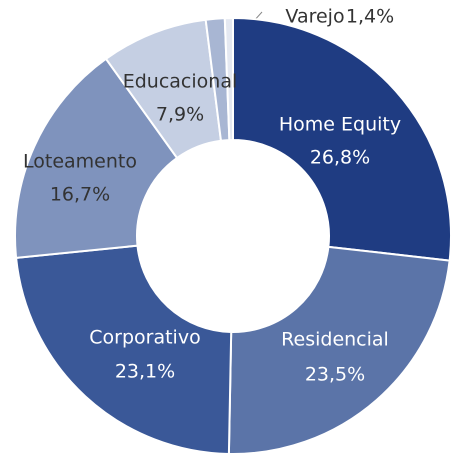 The width and height of the screenshot is (457, 458). I want to click on donut-slice, so click(228, 79).